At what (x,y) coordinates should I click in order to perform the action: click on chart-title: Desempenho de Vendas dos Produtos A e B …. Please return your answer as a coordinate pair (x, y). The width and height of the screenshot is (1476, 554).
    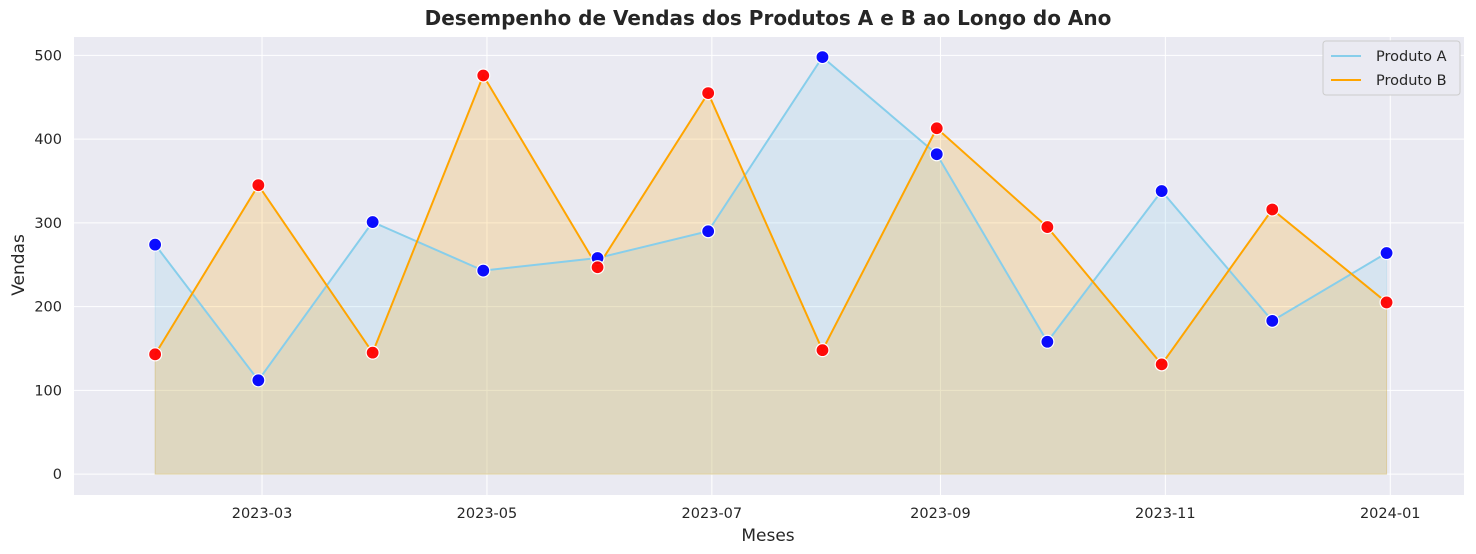
    Looking at the image, I should click on (768, 18).